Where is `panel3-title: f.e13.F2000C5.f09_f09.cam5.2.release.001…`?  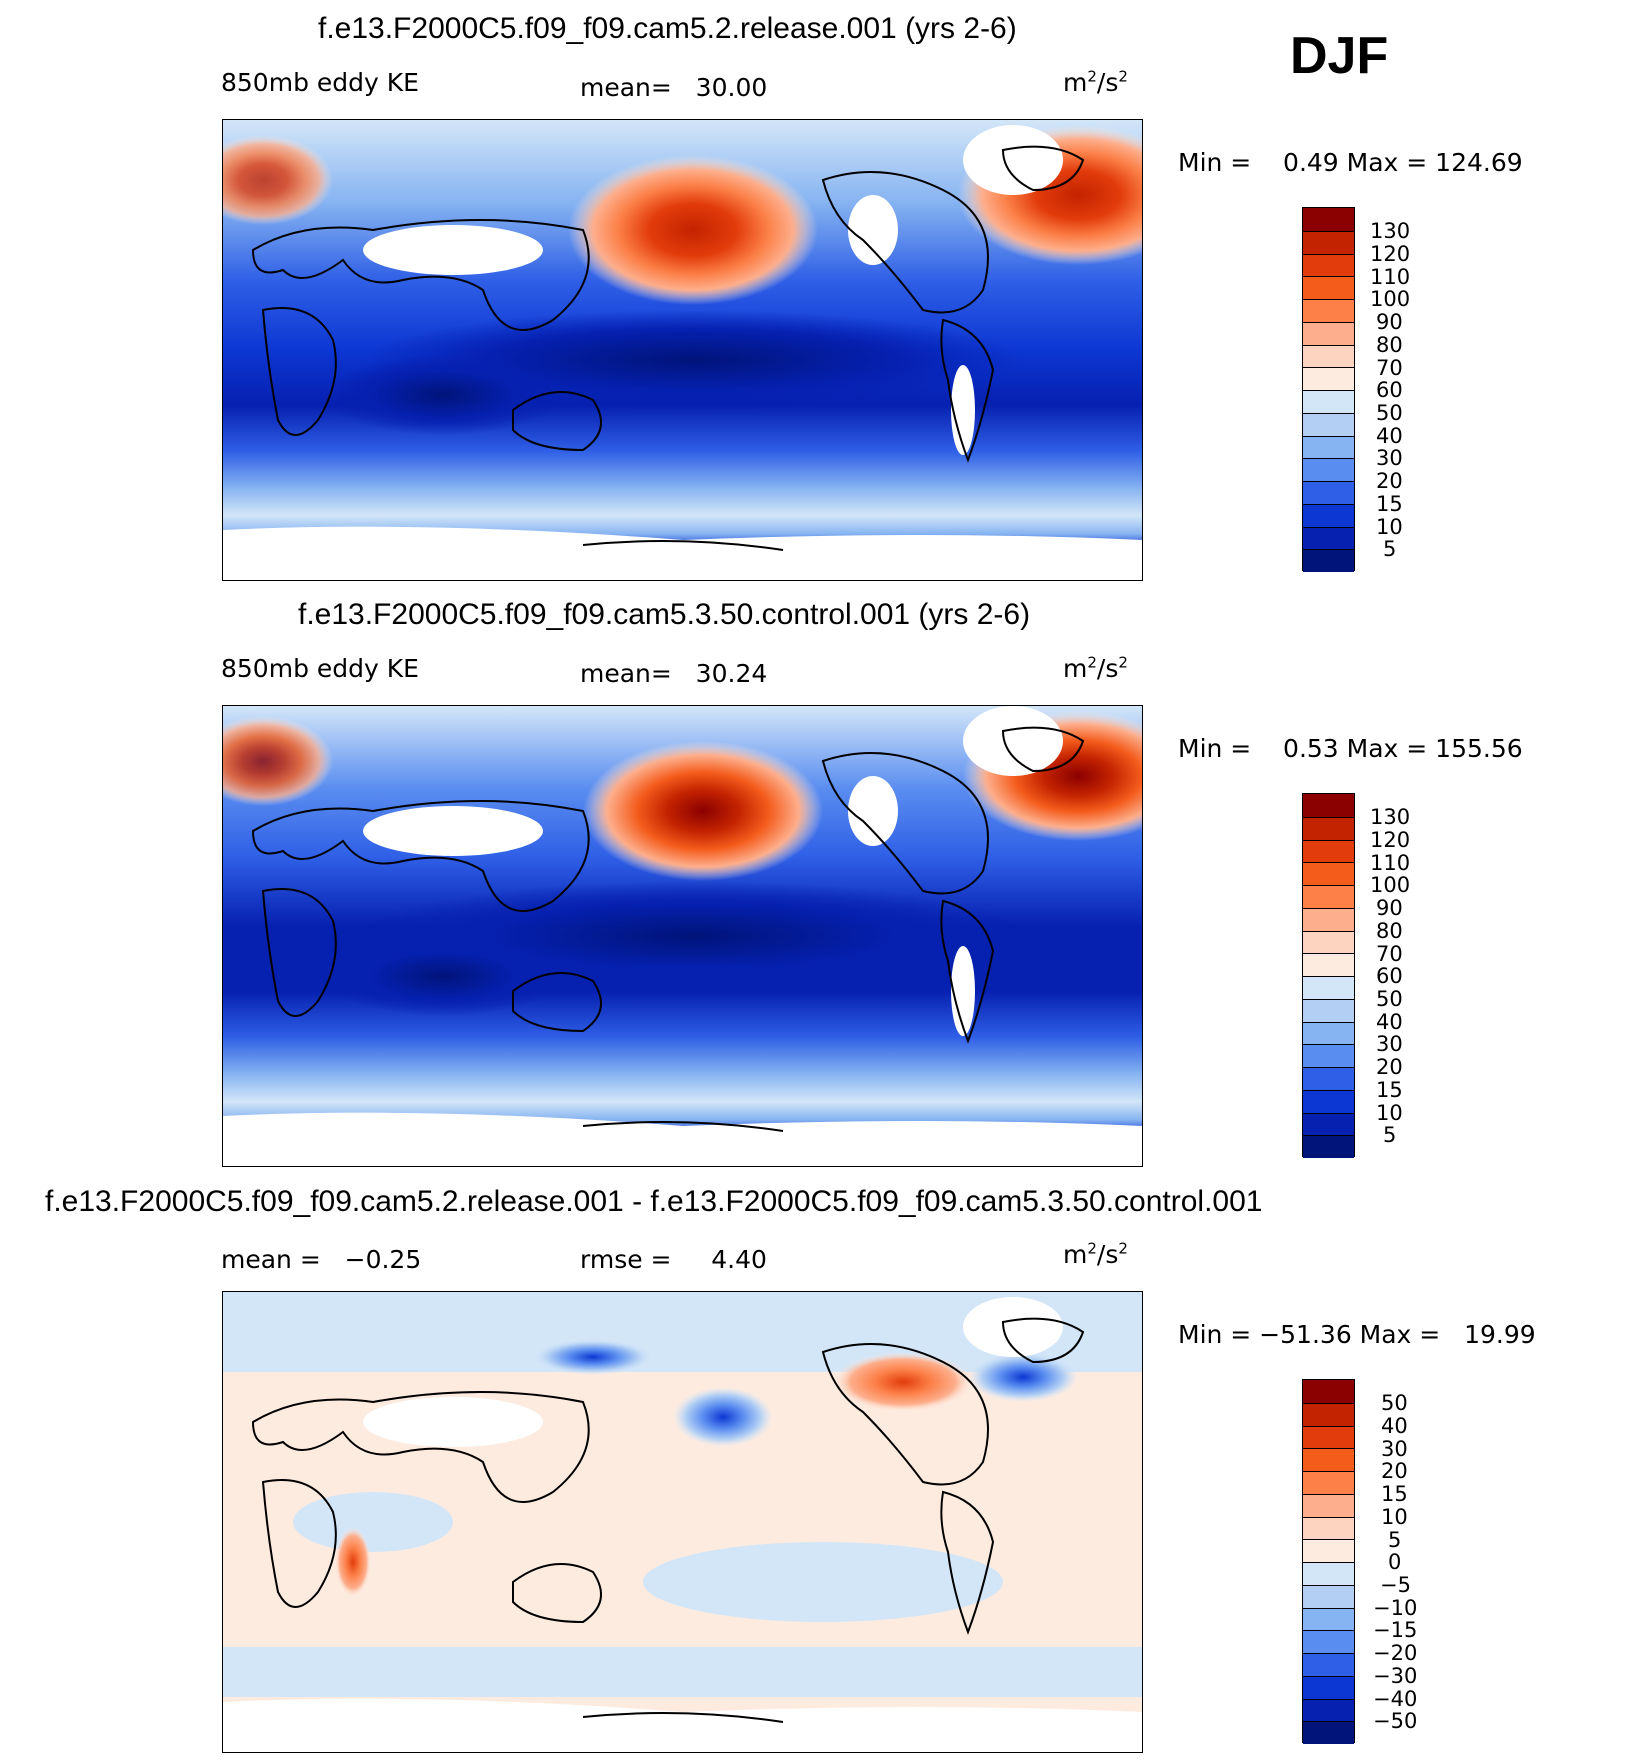
panel3-title: f.e13.F2000C5.f09_f09.cam5.2.release.001… is located at coordinates (654, 1201).